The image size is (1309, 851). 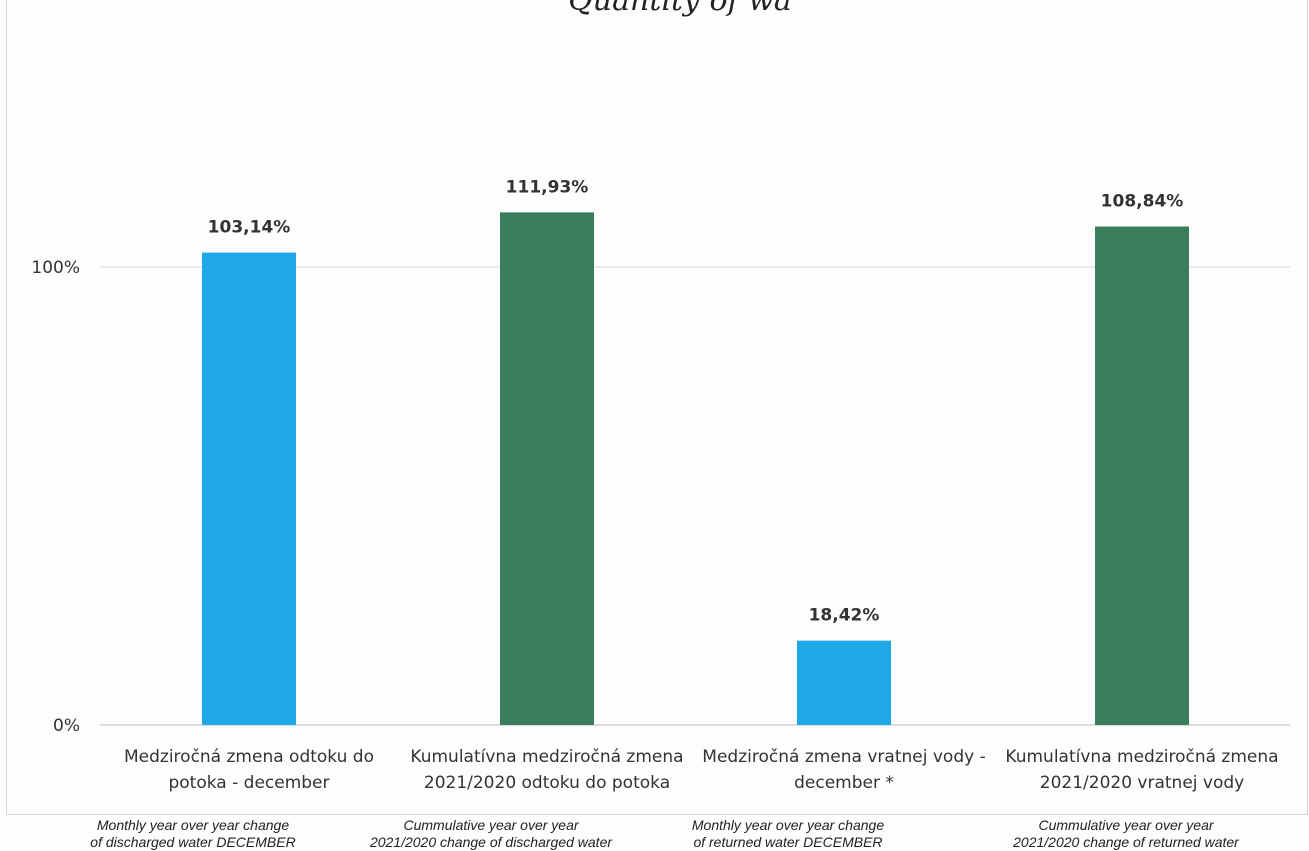 What do you see at coordinates (844, 783) in the screenshot?
I see `category-label: december *` at bounding box center [844, 783].